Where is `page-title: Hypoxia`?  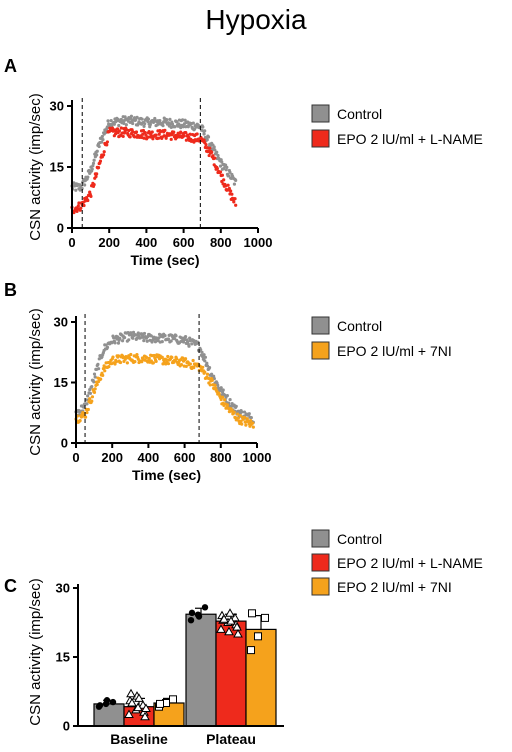 page-title: Hypoxia is located at coordinates (256, 19).